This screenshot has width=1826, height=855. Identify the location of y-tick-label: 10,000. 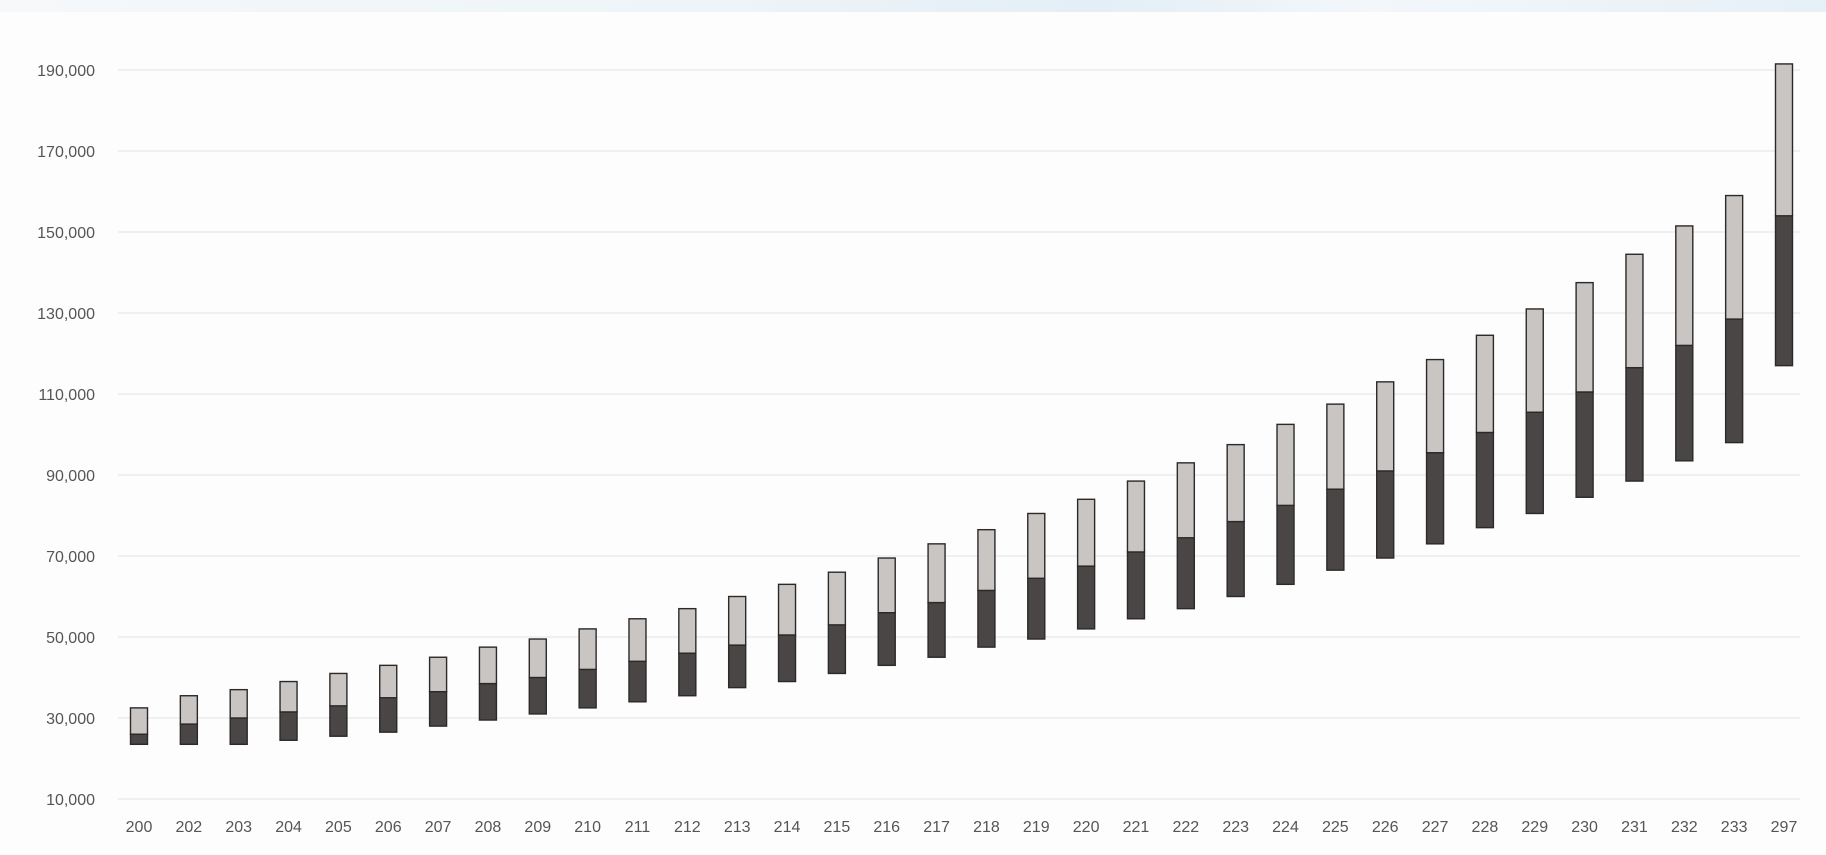
(70, 800).